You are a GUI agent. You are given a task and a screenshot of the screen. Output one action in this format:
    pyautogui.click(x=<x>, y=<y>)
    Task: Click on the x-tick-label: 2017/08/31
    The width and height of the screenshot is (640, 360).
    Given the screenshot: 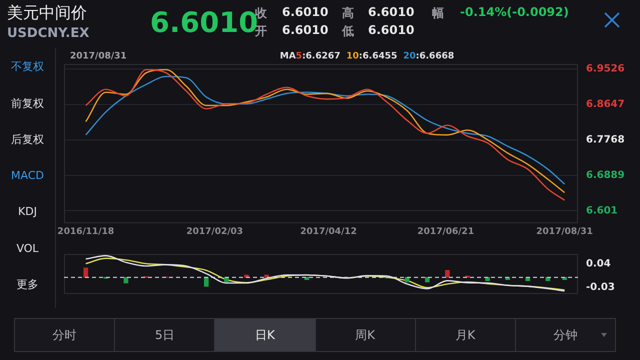 What is the action you would take?
    pyautogui.click(x=564, y=231)
    